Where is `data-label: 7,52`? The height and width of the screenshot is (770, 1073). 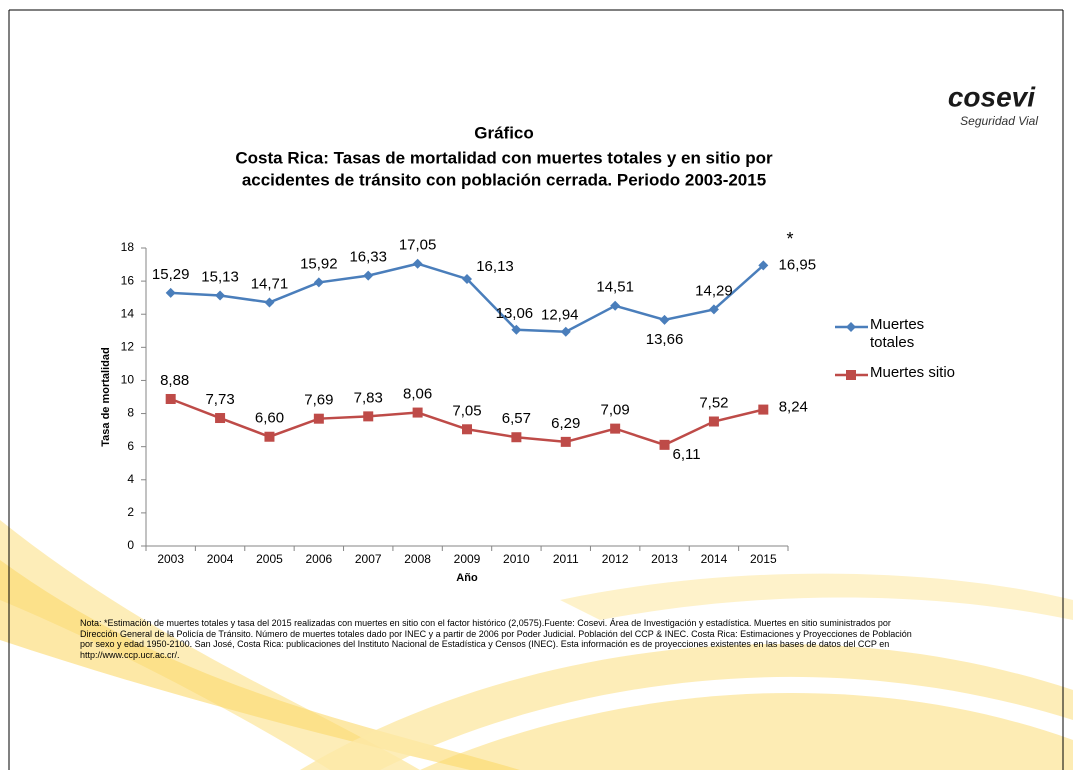
data-label: 7,52 is located at coordinates (713, 402).